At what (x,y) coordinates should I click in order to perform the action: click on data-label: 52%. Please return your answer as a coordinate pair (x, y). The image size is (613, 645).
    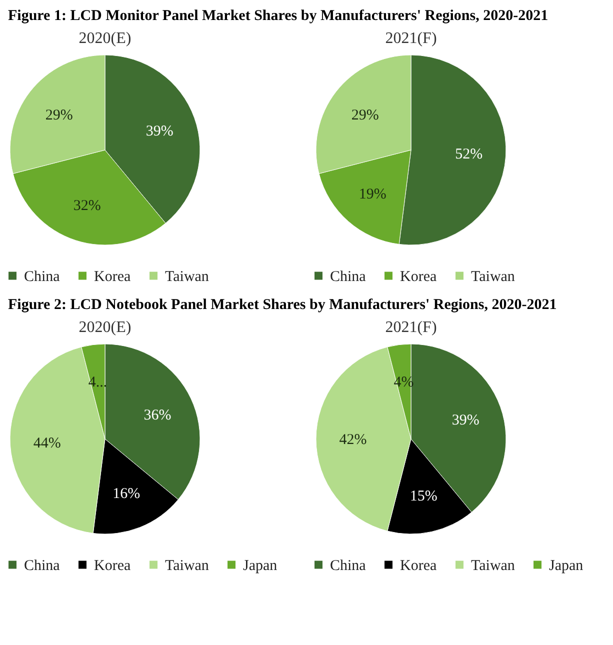
    Looking at the image, I should click on (469, 154).